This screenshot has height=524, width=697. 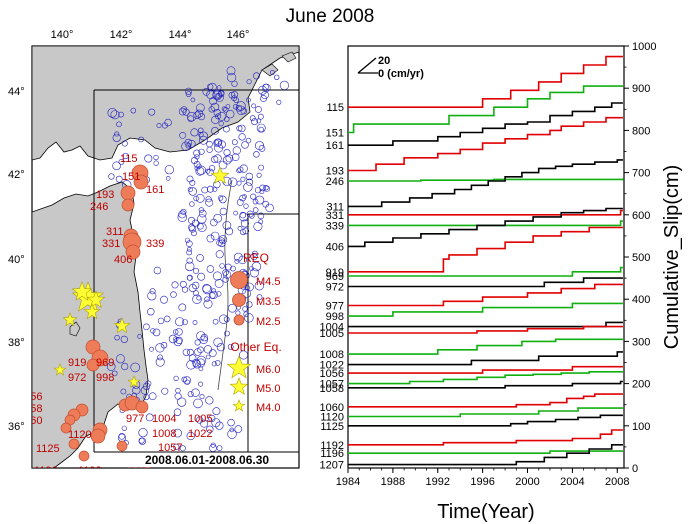 What do you see at coordinates (268, 302) in the screenshot?
I see `legend-req-m35: M3.5` at bounding box center [268, 302].